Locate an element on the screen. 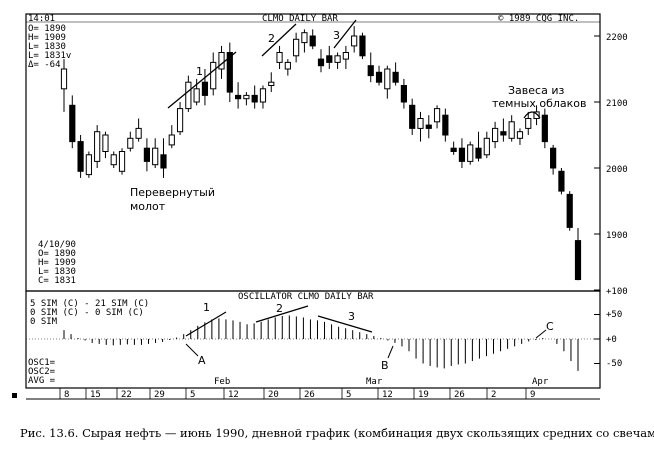 Image resolution: width=654 pixels, height=451 pixels. quote-block-top: O= 1890 H= 1909 L= 1830 L= 1831v Δ= -64 is located at coordinates (49, 47).